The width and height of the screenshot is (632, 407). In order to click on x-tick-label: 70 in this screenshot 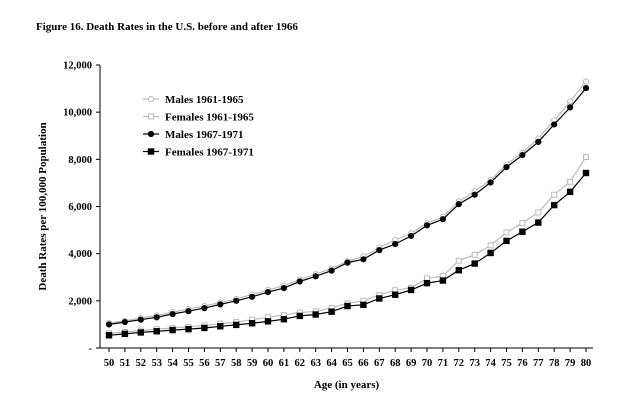, I will do `click(427, 363)`.